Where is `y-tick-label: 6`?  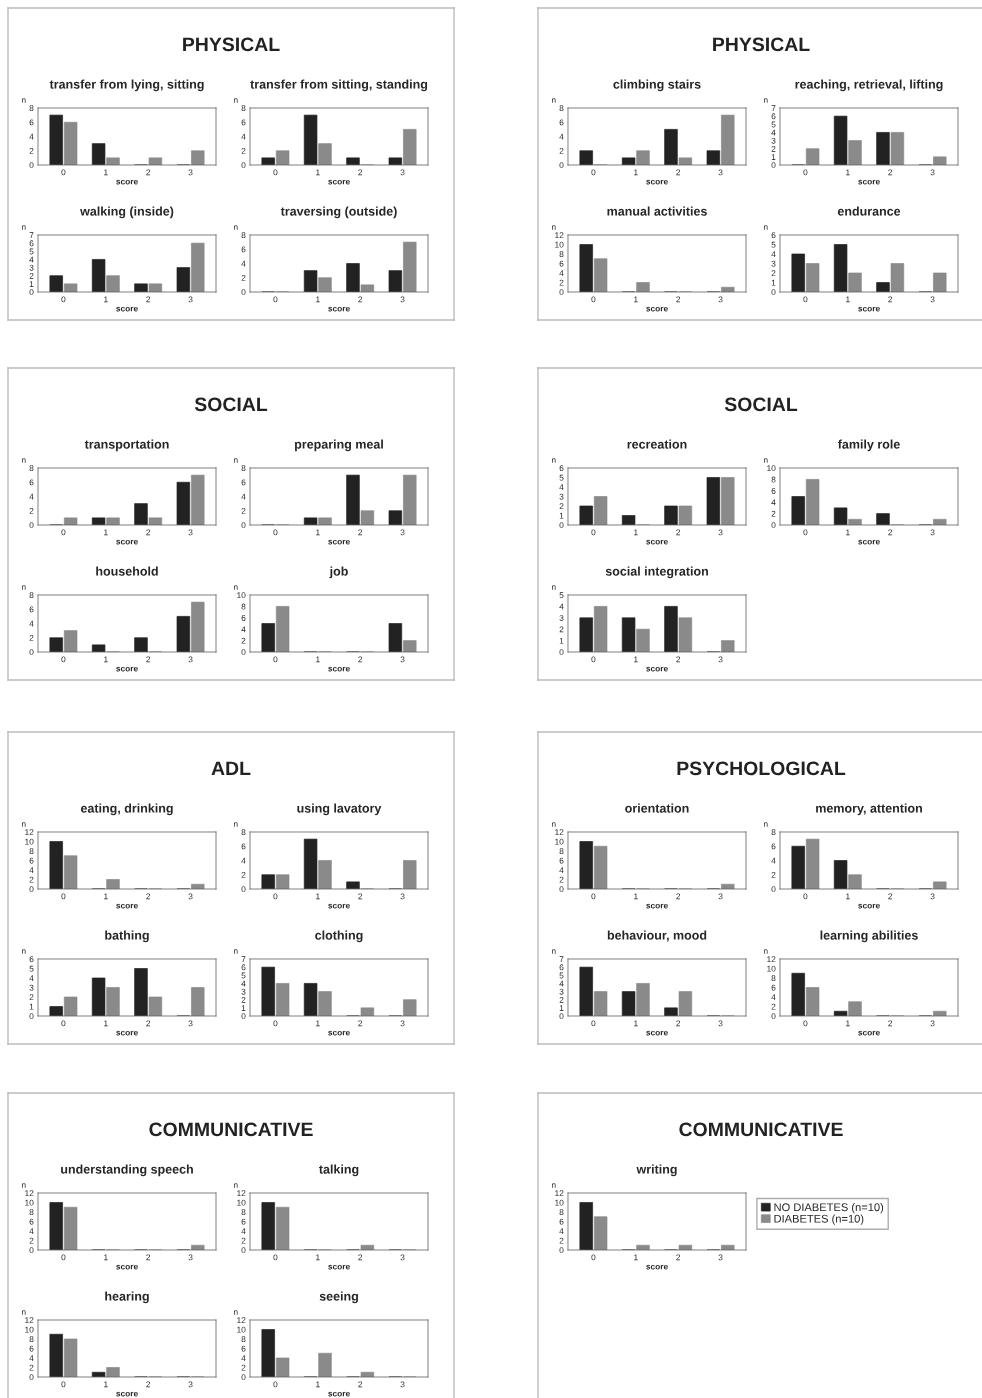 y-tick-label: 6 is located at coordinates (31, 860).